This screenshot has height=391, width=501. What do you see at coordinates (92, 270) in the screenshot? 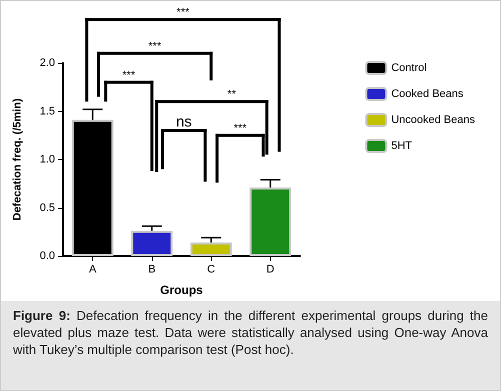
I see `x-tick-label: A` at bounding box center [92, 270].